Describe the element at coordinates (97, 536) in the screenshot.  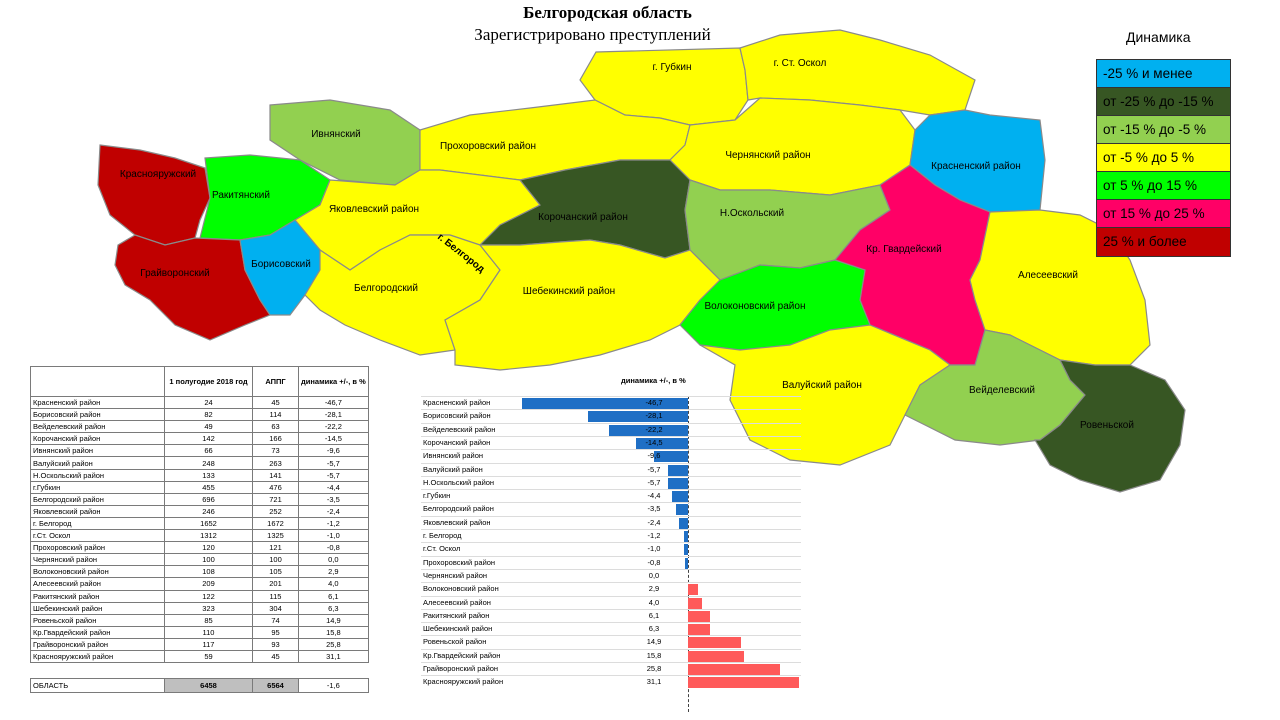
I see `district-name-cell: г.Ст. Оскол` at that location.